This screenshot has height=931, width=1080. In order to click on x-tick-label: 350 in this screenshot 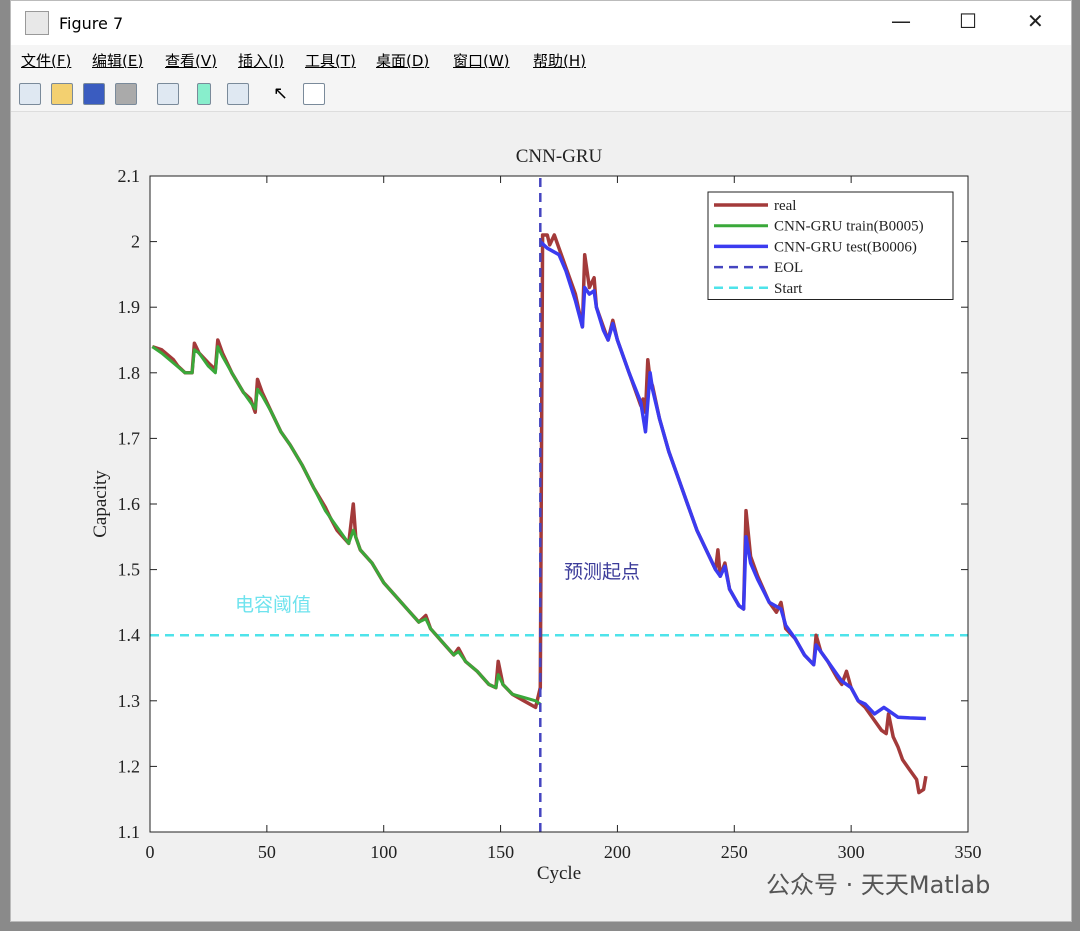, I will do `click(968, 852)`.